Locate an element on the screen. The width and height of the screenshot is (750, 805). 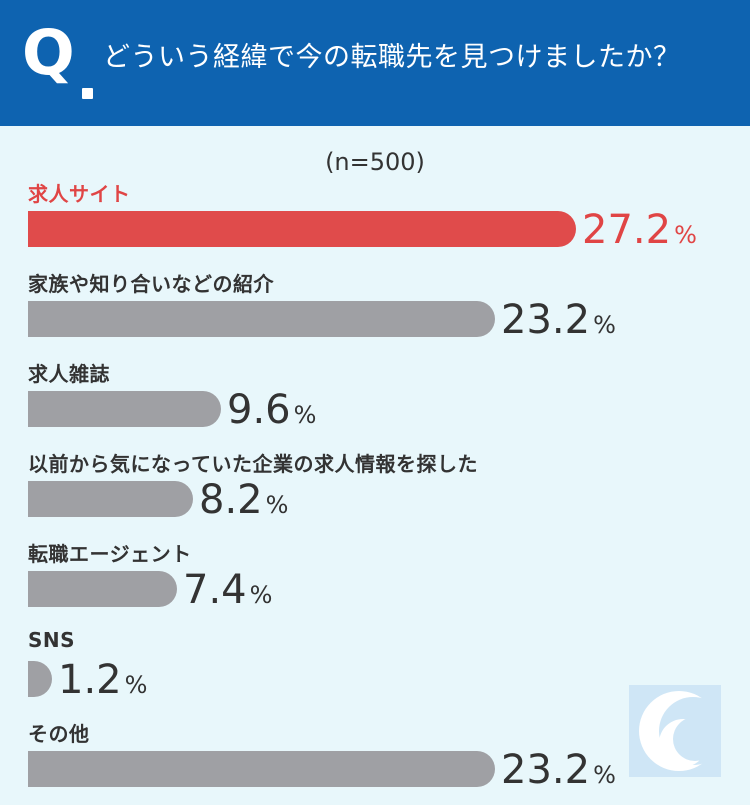
bar-label: 求人雑誌 is located at coordinates (69, 374).